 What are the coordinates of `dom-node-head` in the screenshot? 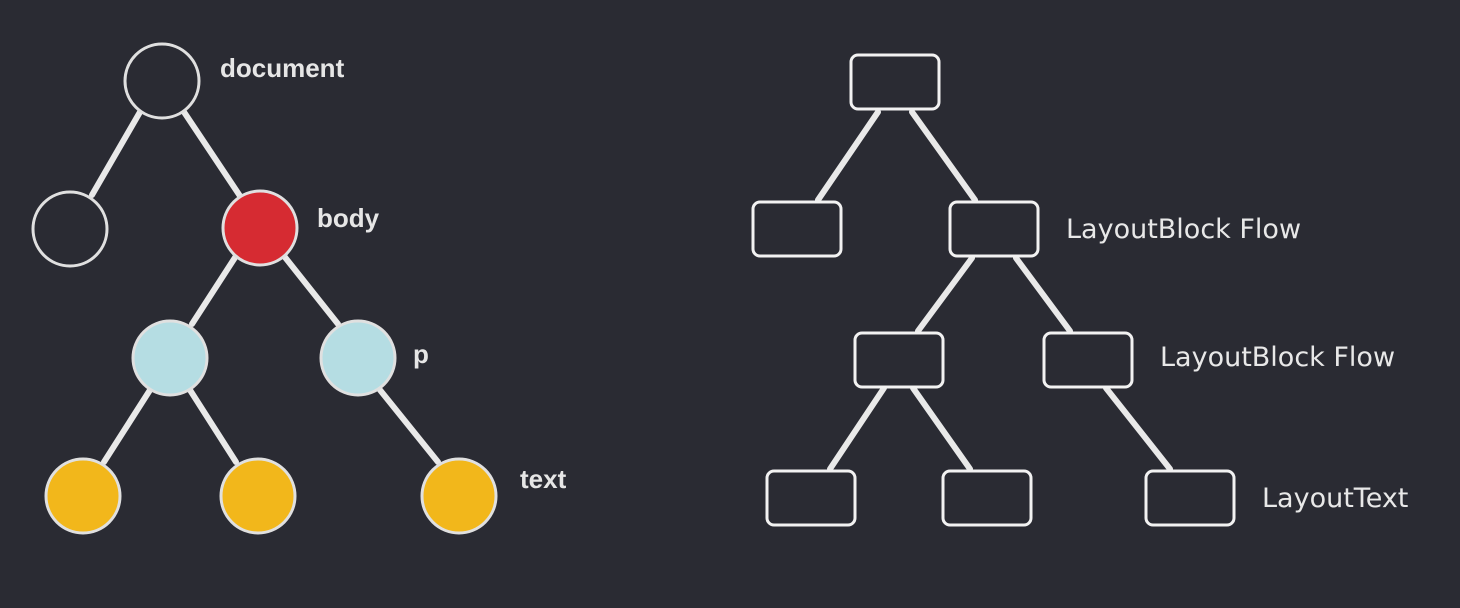 It's located at (70, 229).